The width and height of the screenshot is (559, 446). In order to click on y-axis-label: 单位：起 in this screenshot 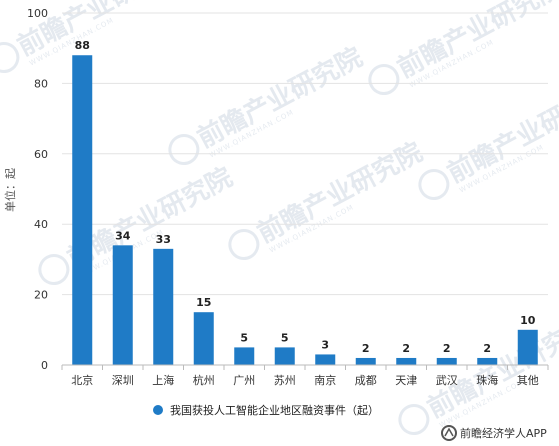, I will do `click(10, 190)`.